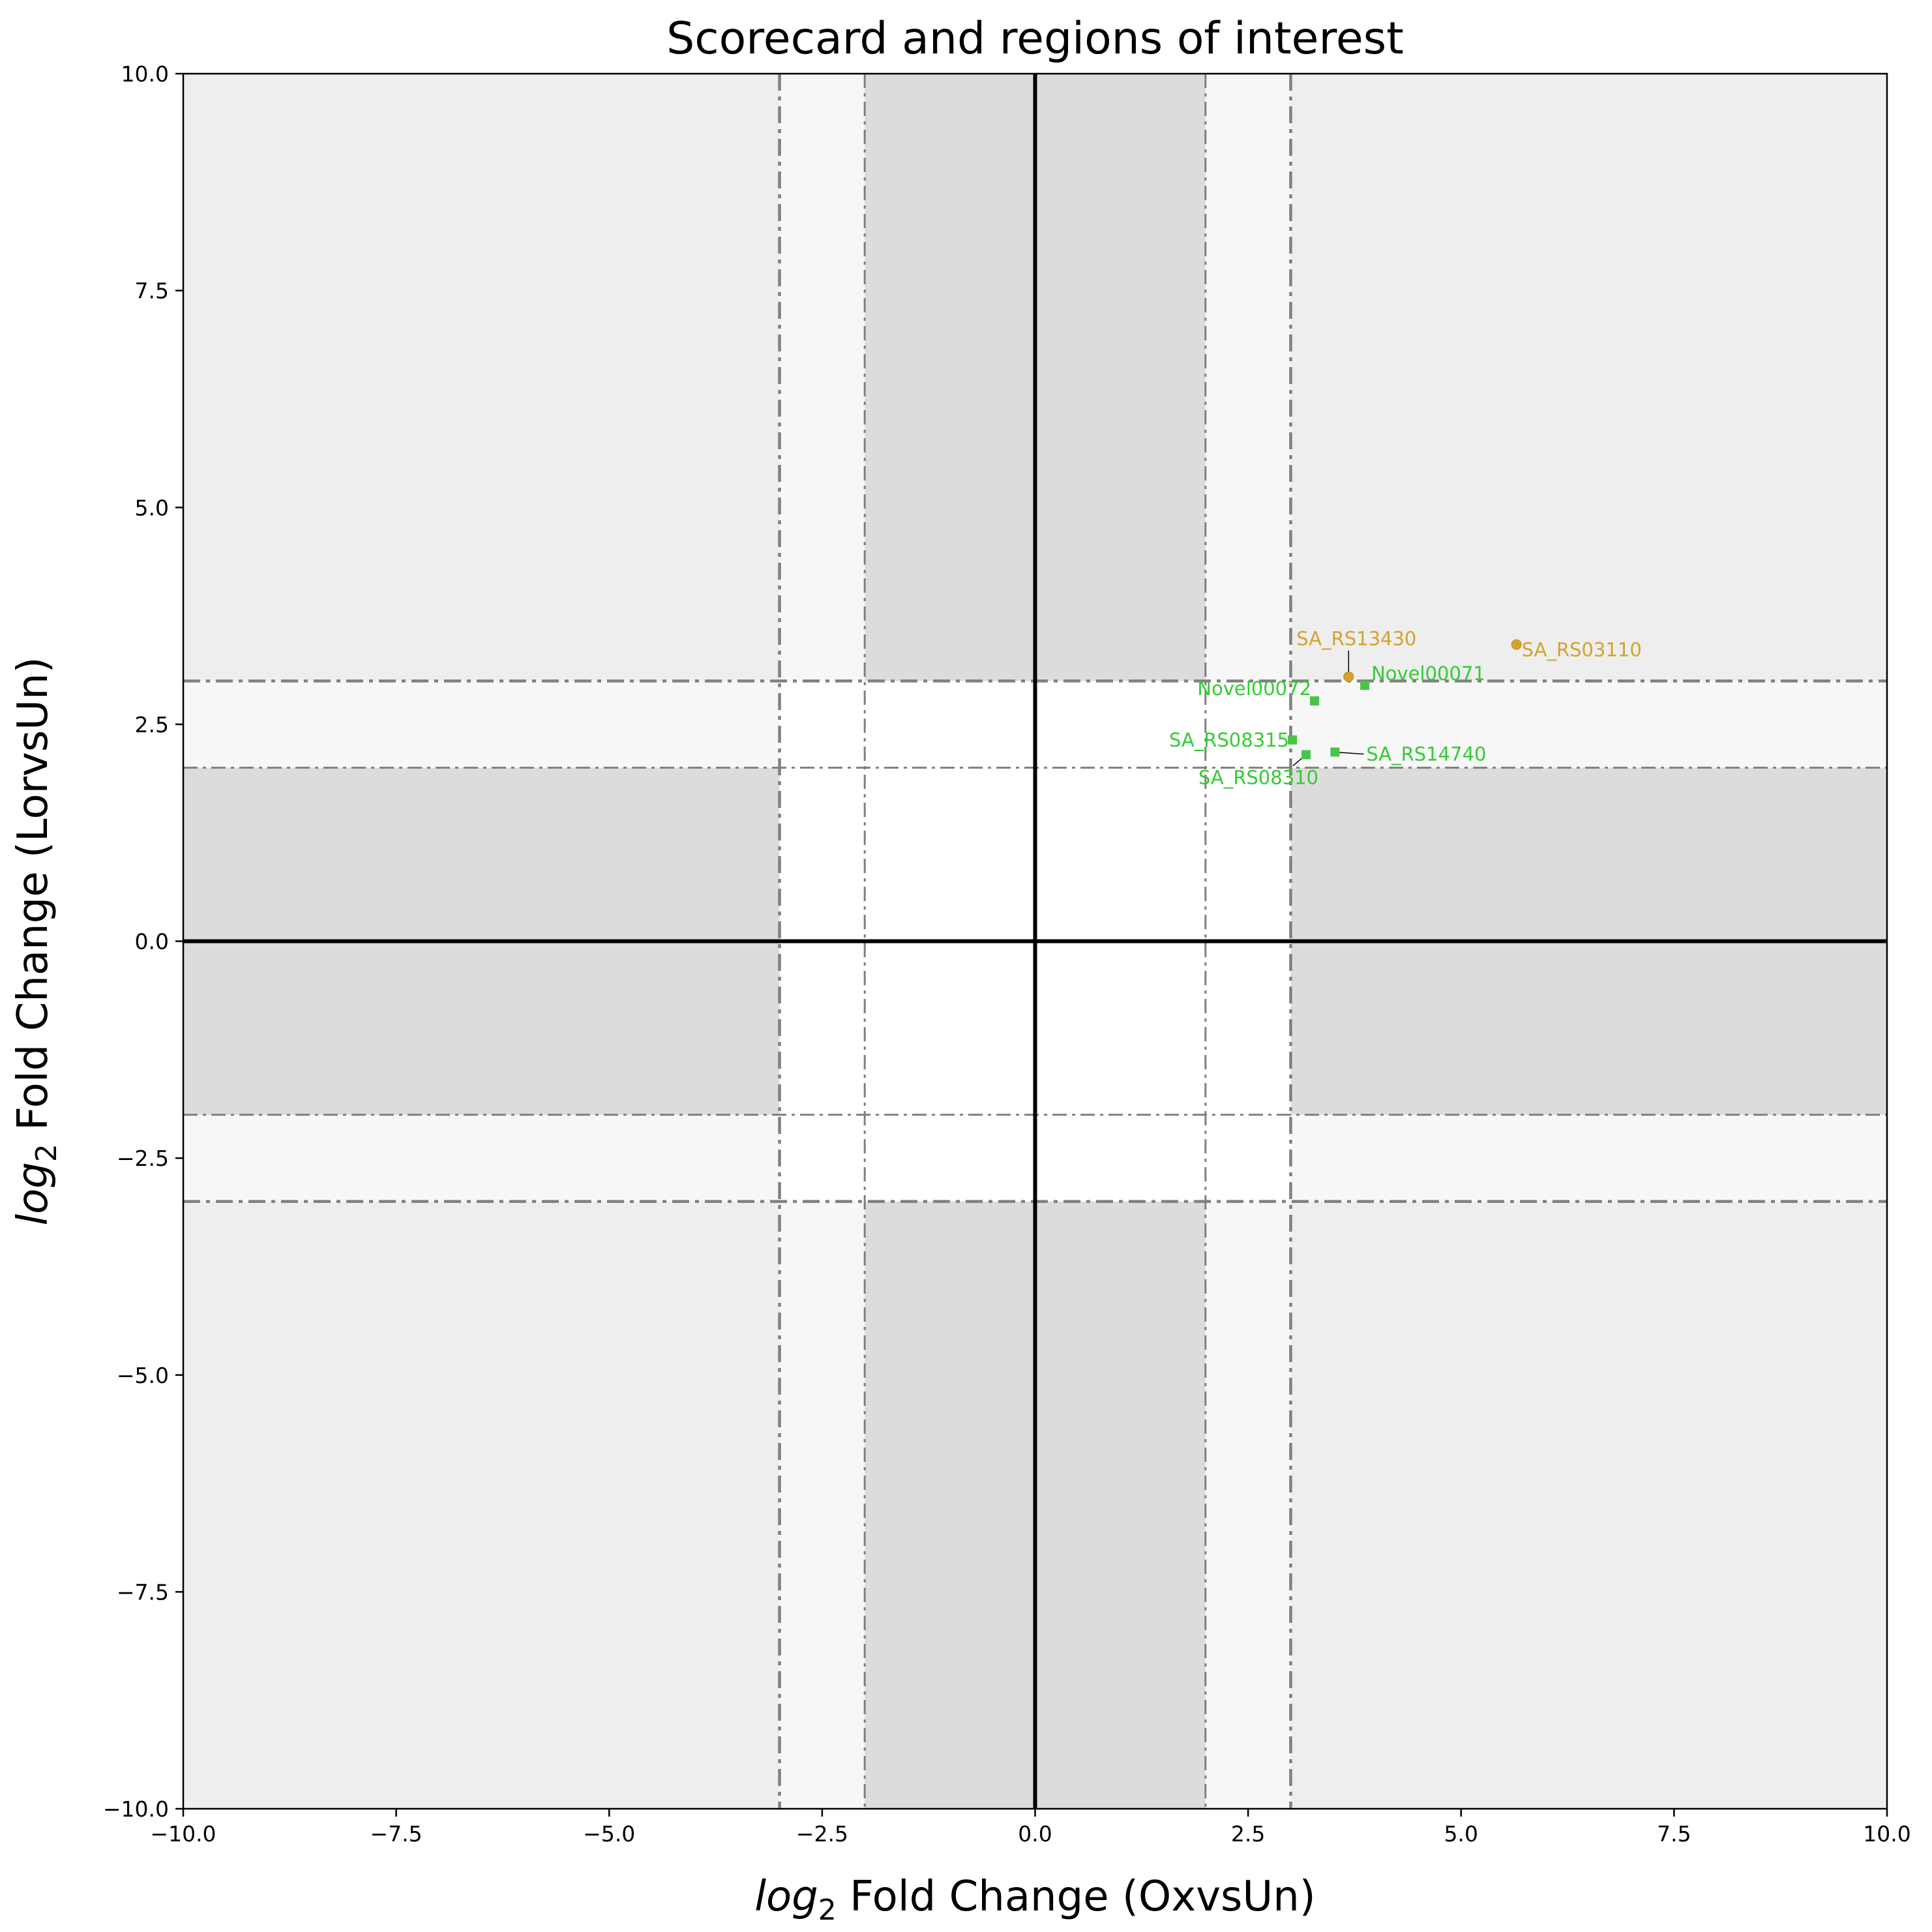 The image size is (1932, 1932). Describe the element at coordinates (1229, 740) in the screenshot. I see `point-label: SA_RS08315` at that location.